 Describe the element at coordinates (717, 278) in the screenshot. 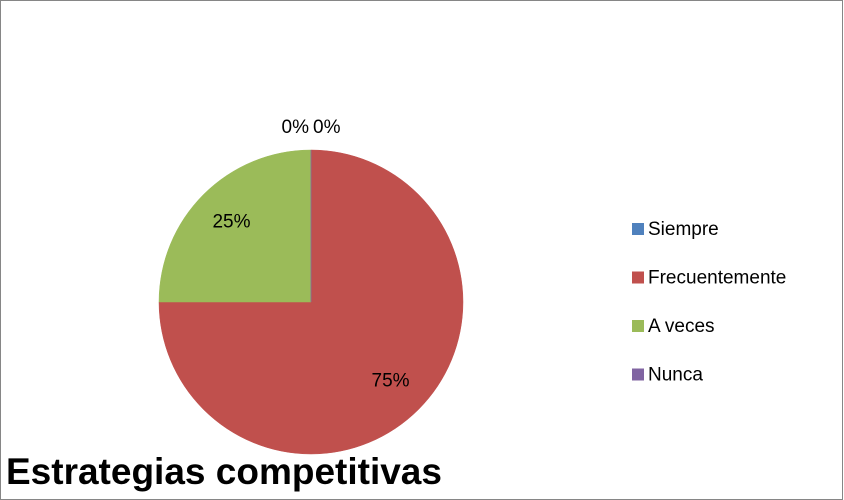

I see `legend-label: Frecuentemente` at that location.